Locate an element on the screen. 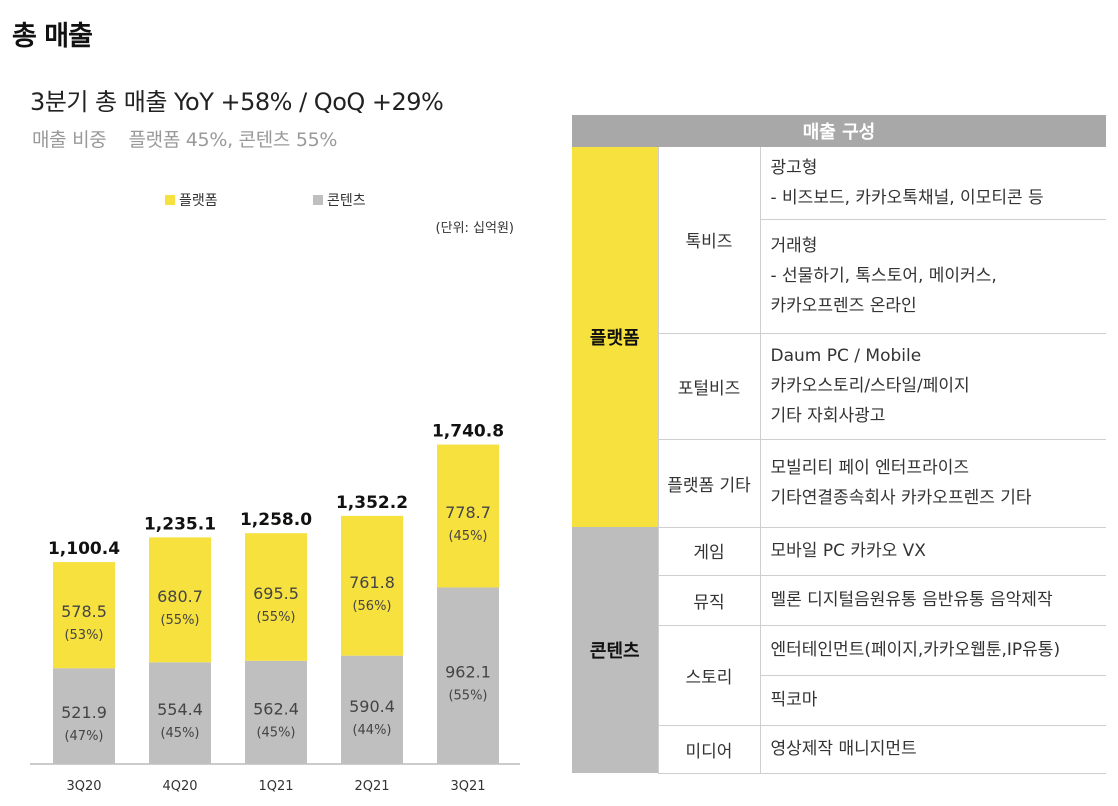  category-platform: 플랫폼 is located at coordinates (615, 337).